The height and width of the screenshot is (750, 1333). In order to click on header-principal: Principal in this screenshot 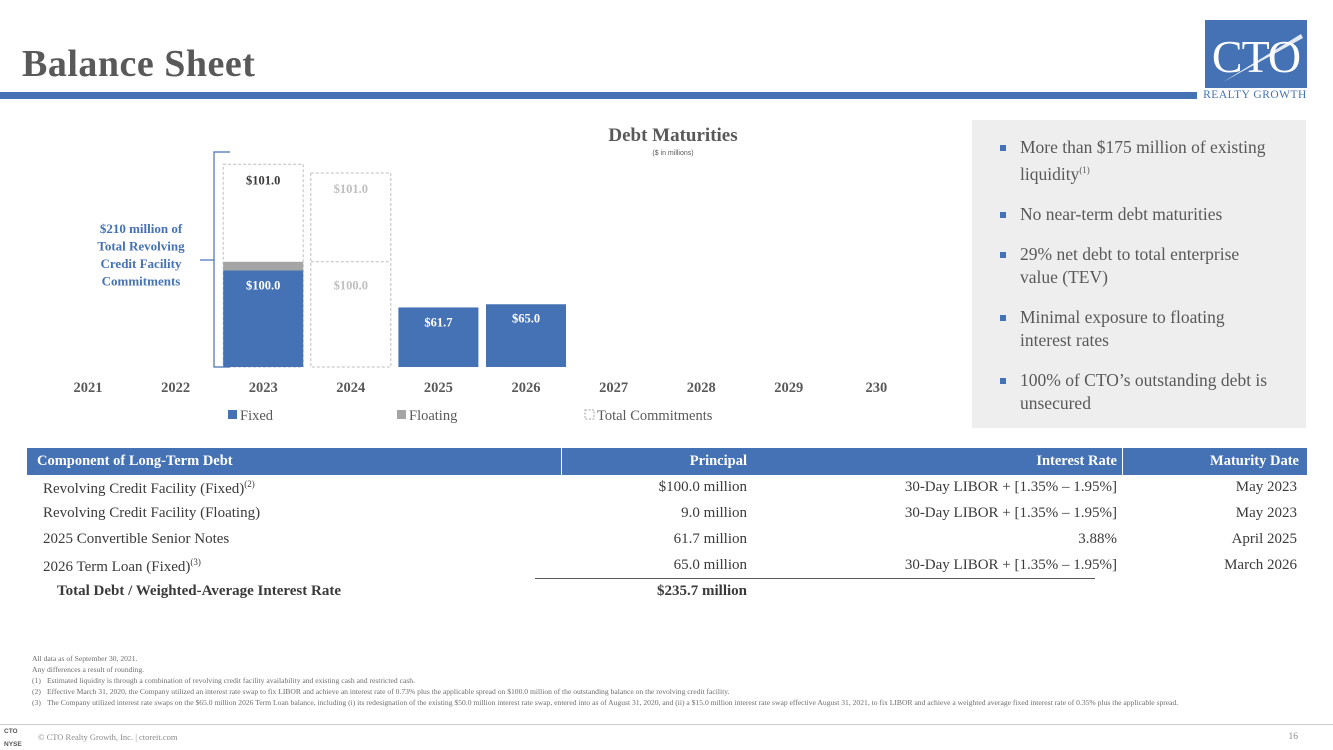, I will do `click(718, 461)`.